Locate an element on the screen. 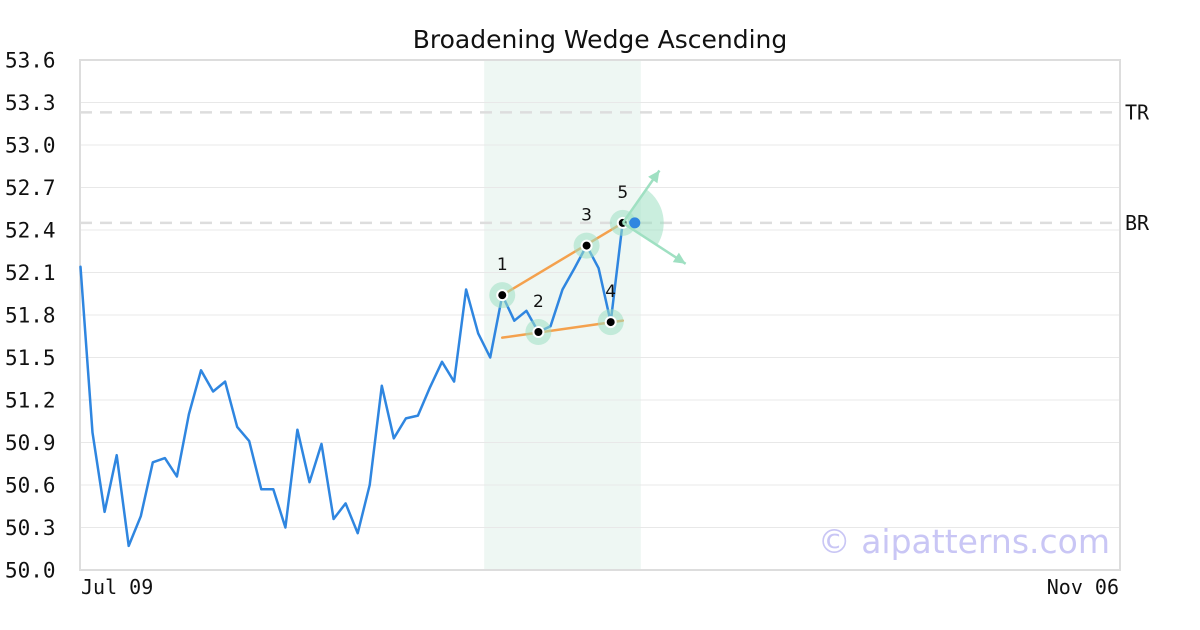 The height and width of the screenshot is (630, 1200). y-tick-label: 51.2 is located at coordinates (30, 401).